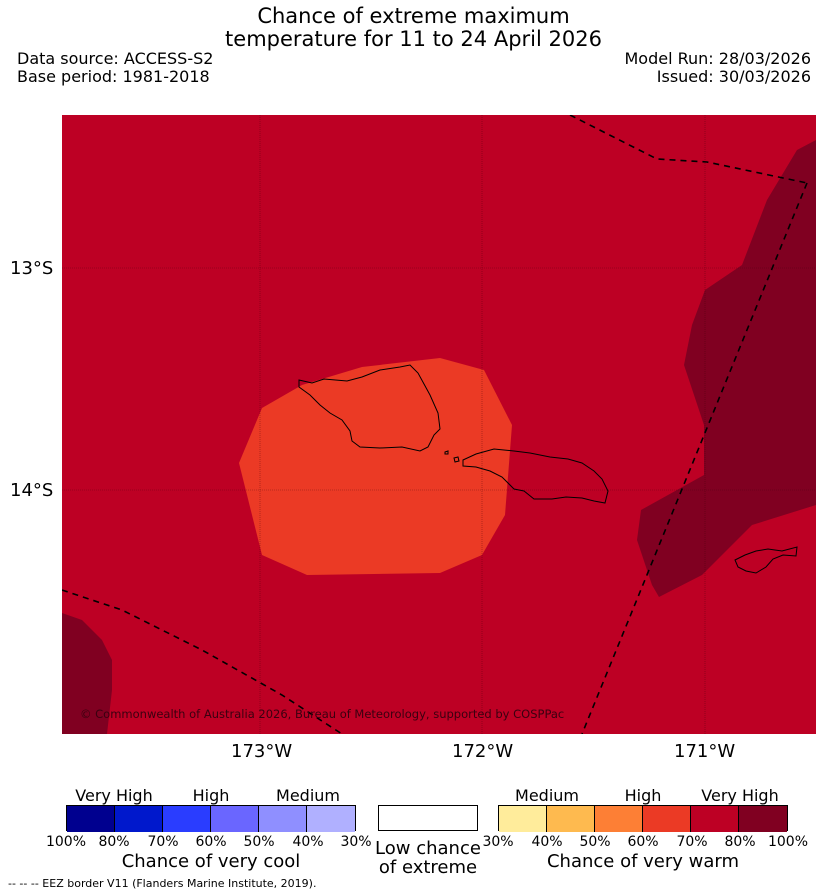  Describe the element at coordinates (211, 795) in the screenshot. I see `cool-cat-high: High` at that location.